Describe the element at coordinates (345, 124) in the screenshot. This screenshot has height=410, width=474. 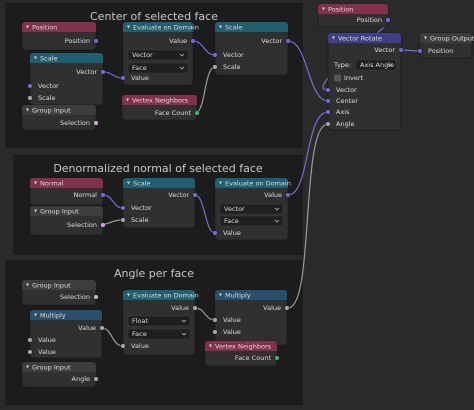
I see `socket-label: Angle` at that location.